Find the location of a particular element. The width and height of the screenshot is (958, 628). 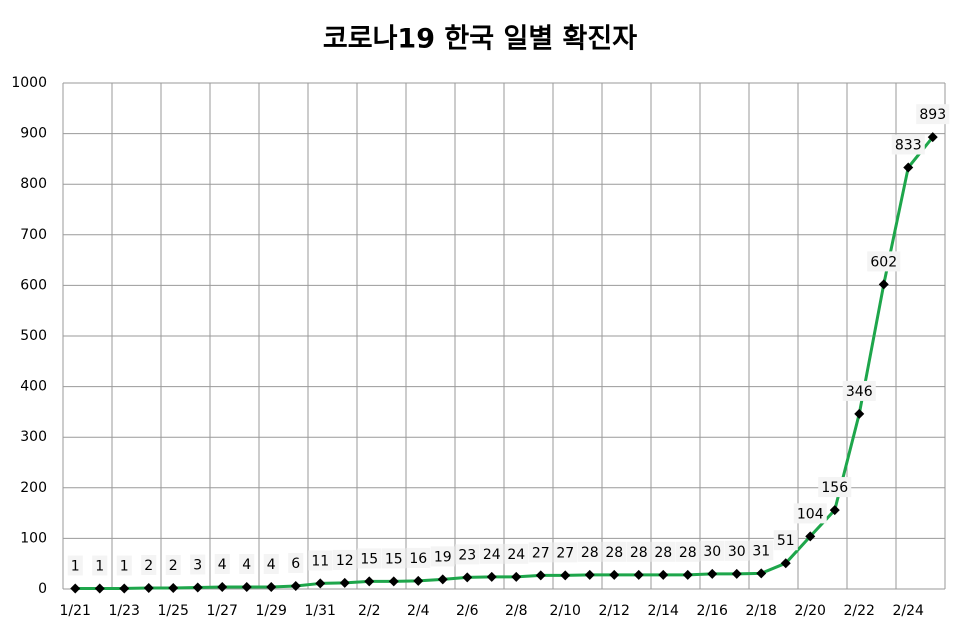

data-label: 24 is located at coordinates (516, 555).